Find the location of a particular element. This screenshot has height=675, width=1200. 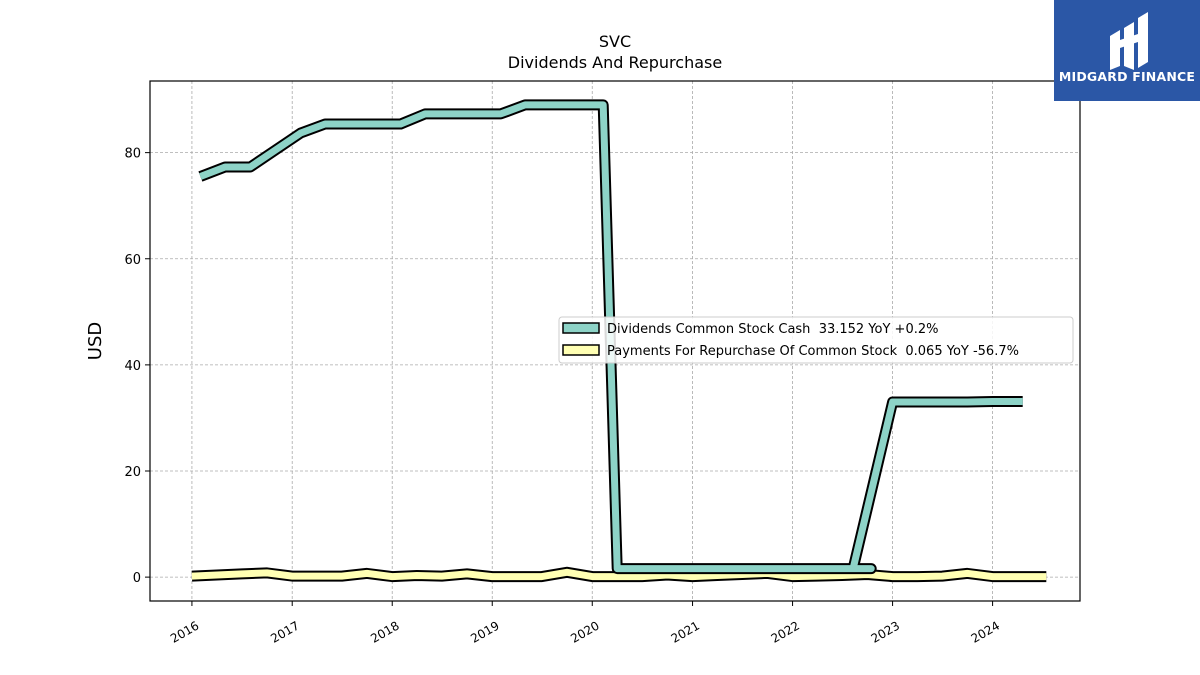

y-axis-label: USD is located at coordinates (95, 341).